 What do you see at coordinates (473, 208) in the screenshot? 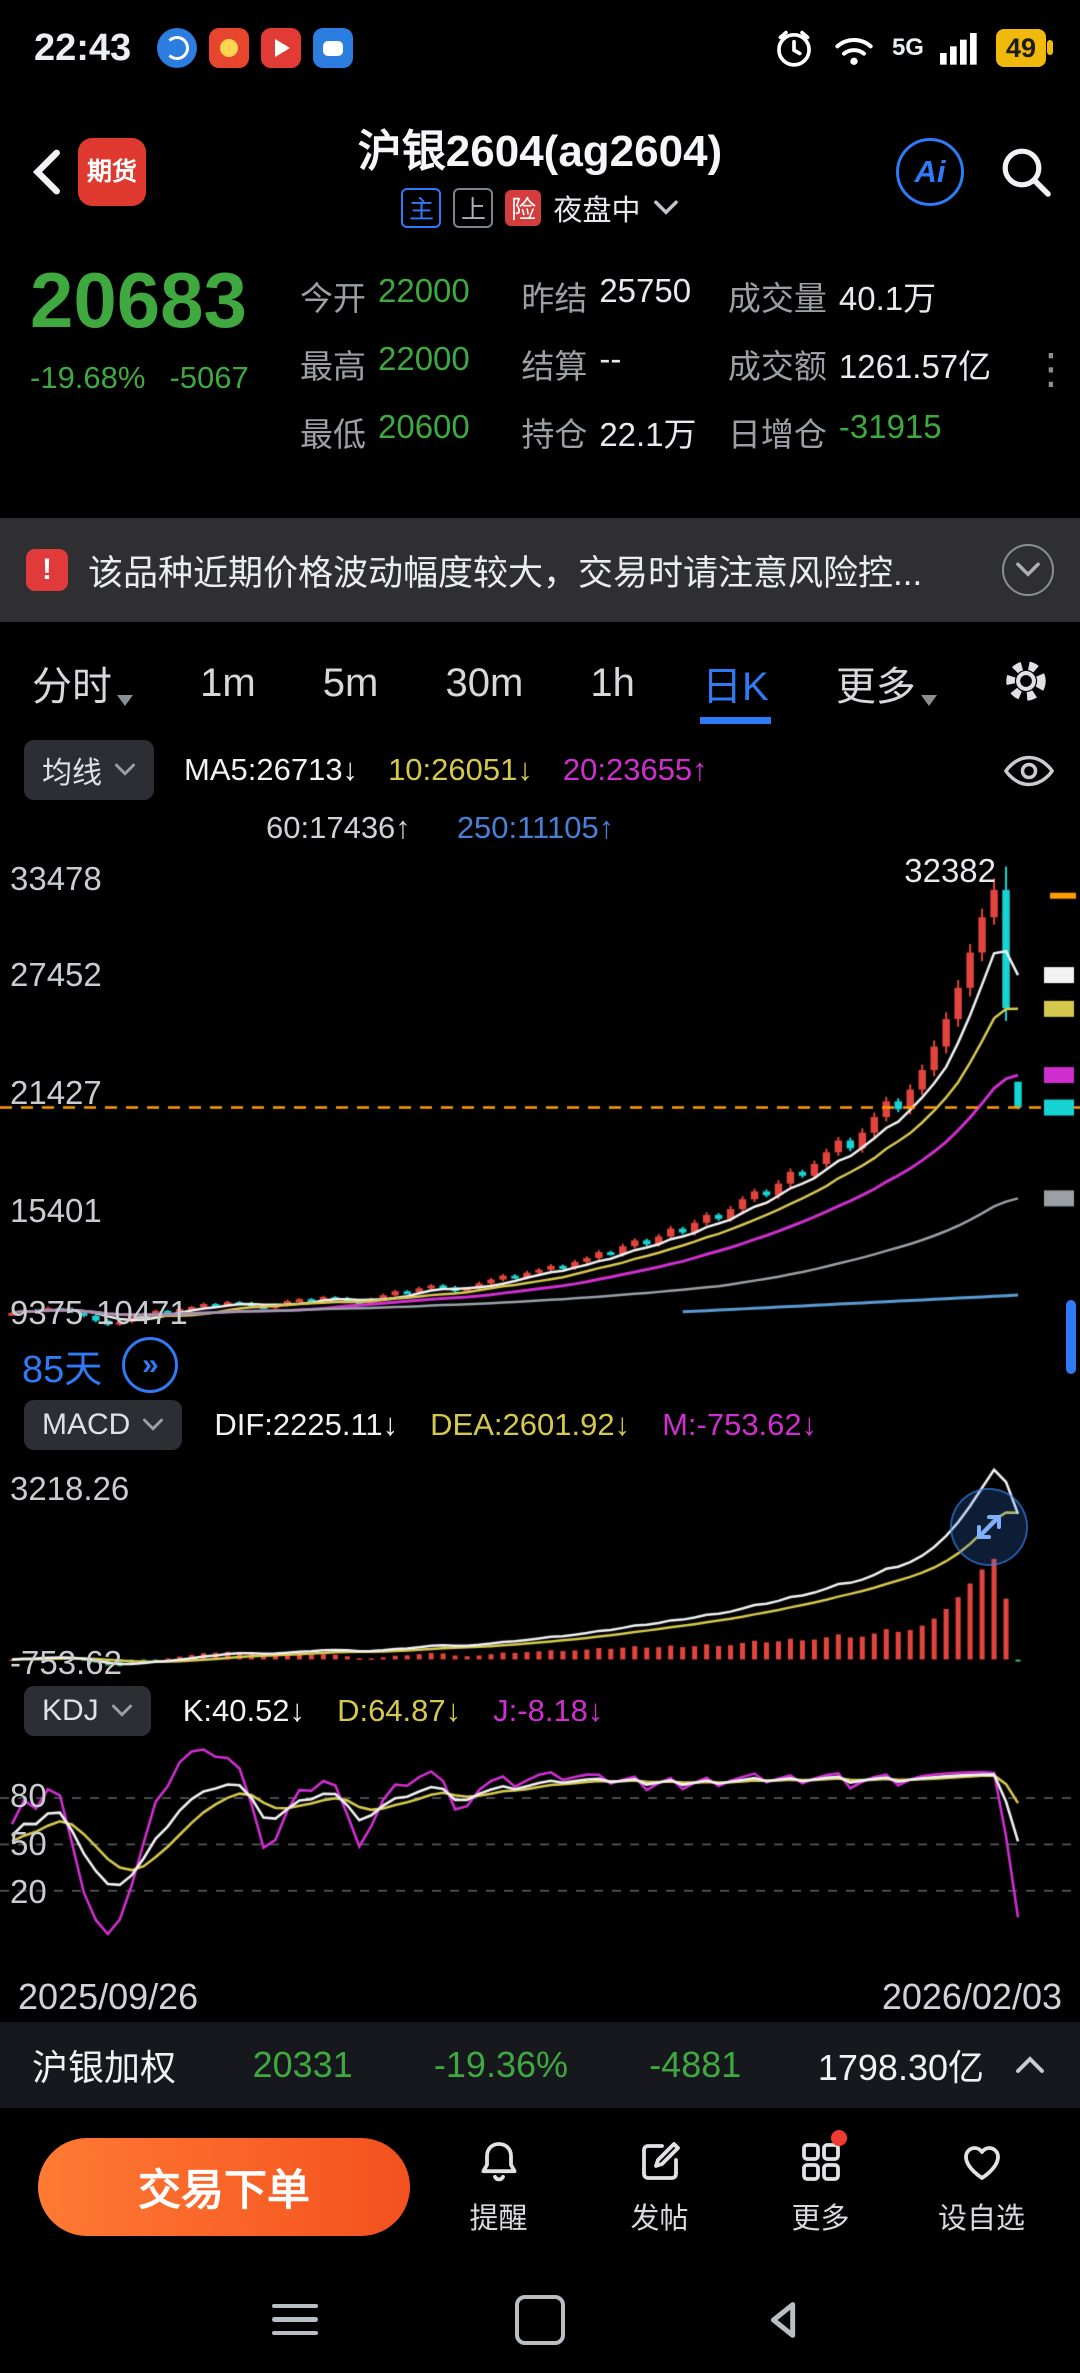
I see `badge-exchange: 上` at bounding box center [473, 208].